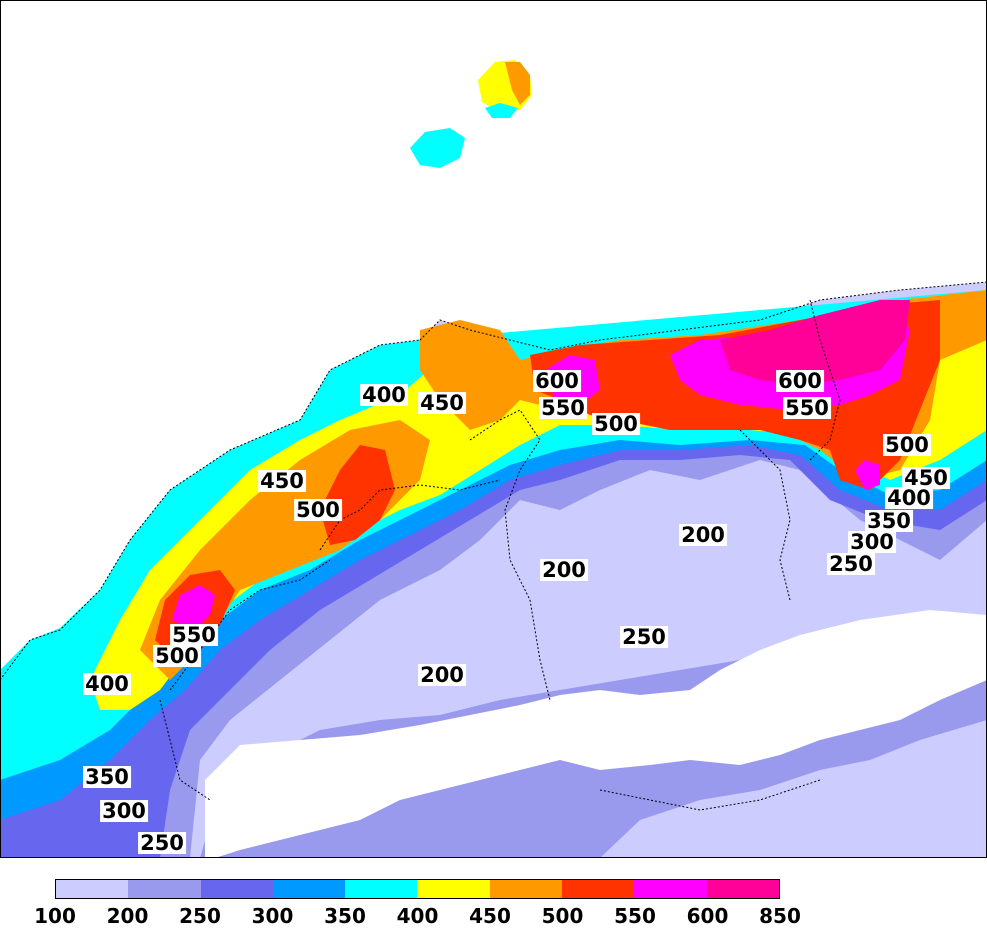  Describe the element at coordinates (127, 916) in the screenshot. I see `legend-tick-label: 200` at that location.